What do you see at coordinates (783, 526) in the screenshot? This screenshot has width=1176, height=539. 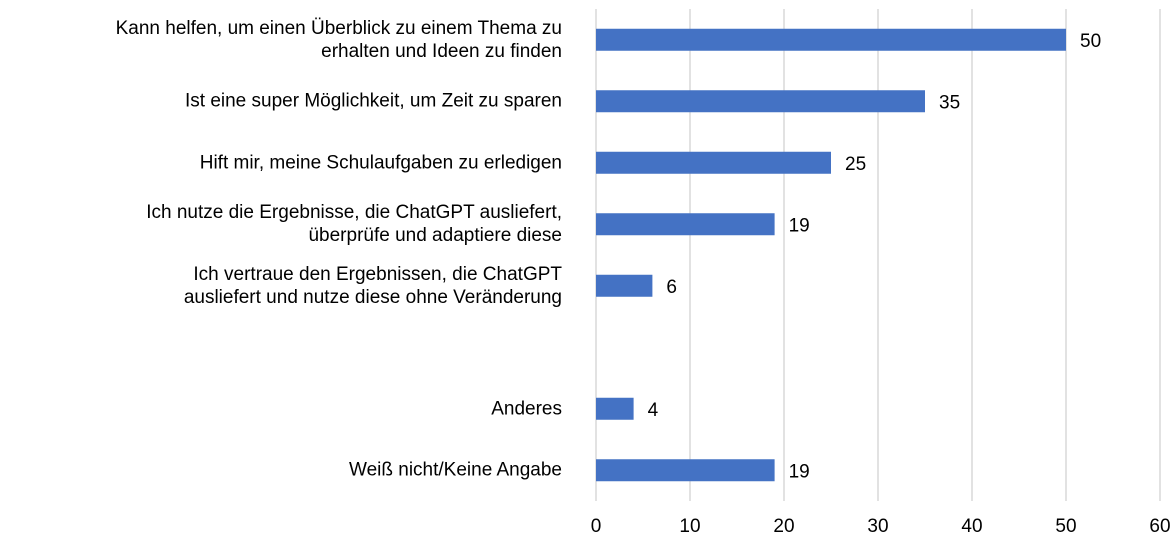 I see `x-tick-label: 20` at bounding box center [783, 526].